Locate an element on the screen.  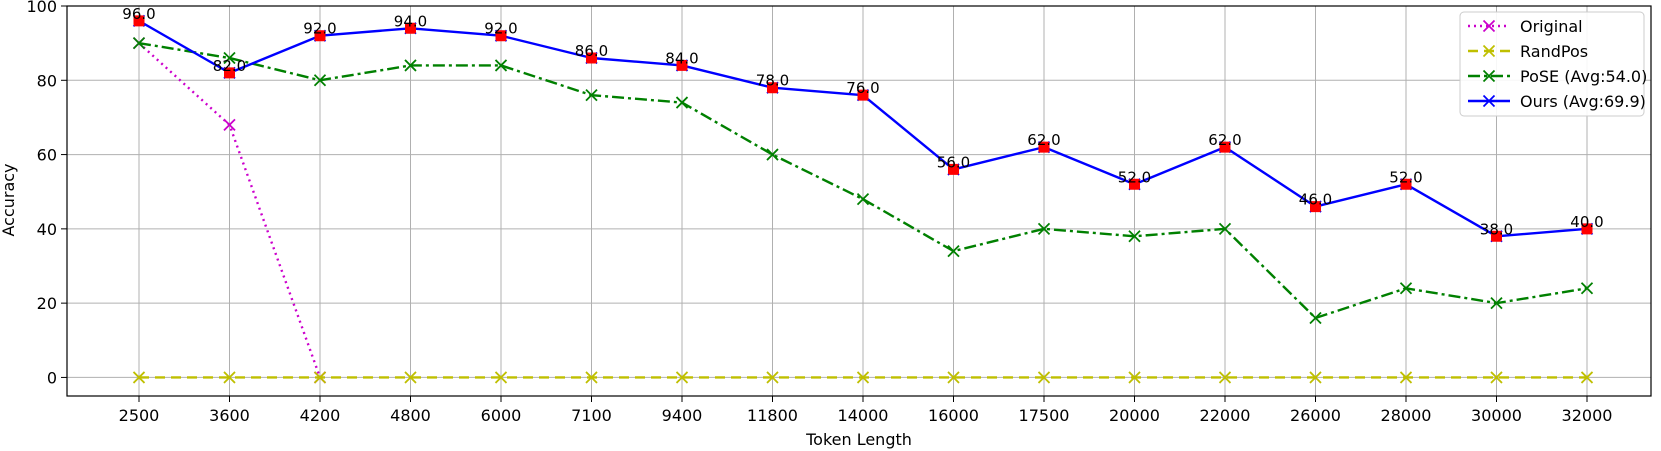
x-tick-label: 22000 is located at coordinates (1225, 415).